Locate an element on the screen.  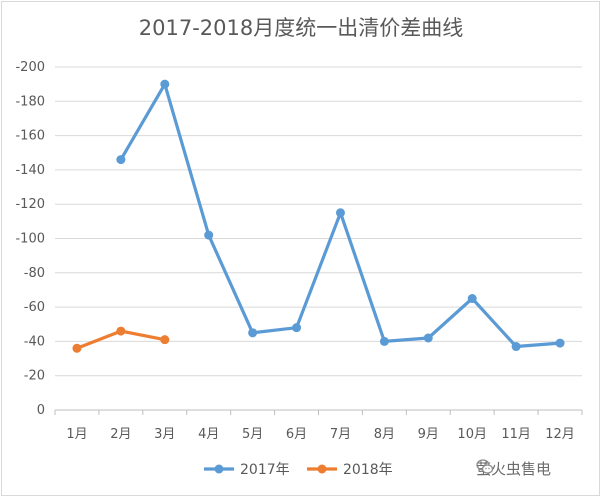
y-tick-label: -160 is located at coordinates (30, 136).